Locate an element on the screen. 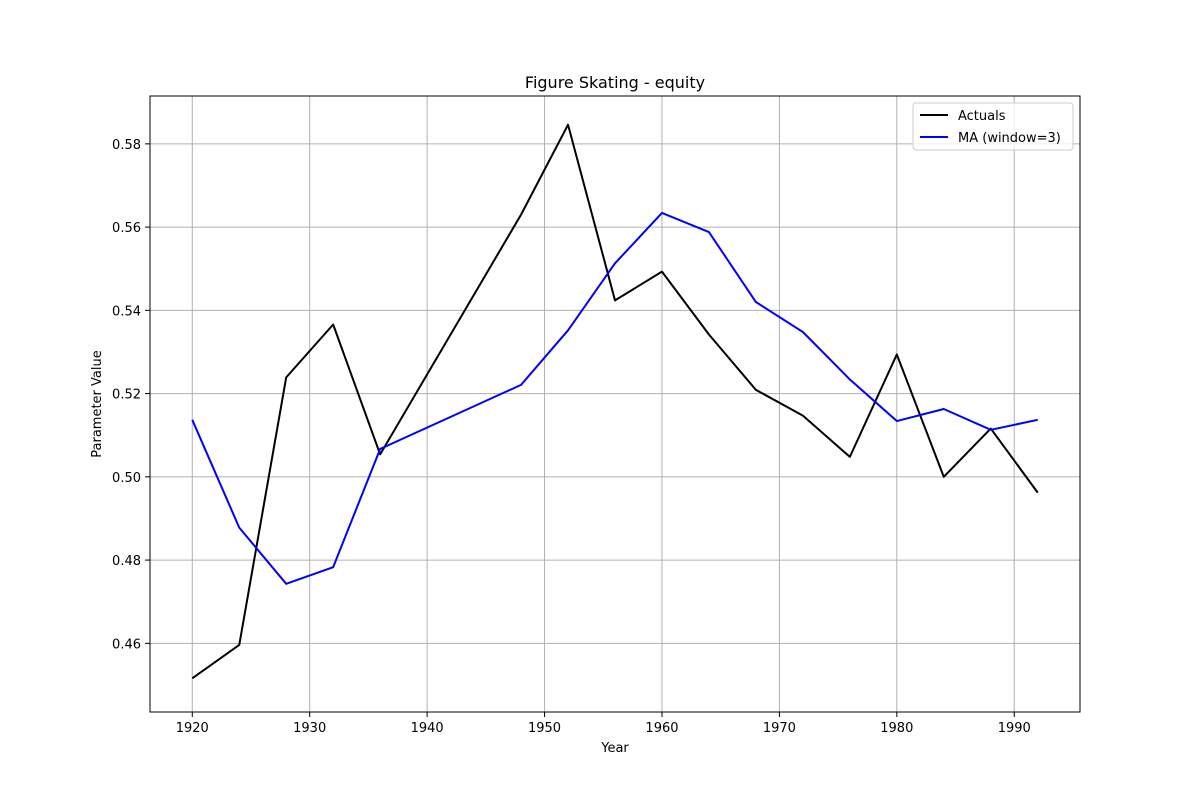  y-tick-label: 0.58 is located at coordinates (126, 145).